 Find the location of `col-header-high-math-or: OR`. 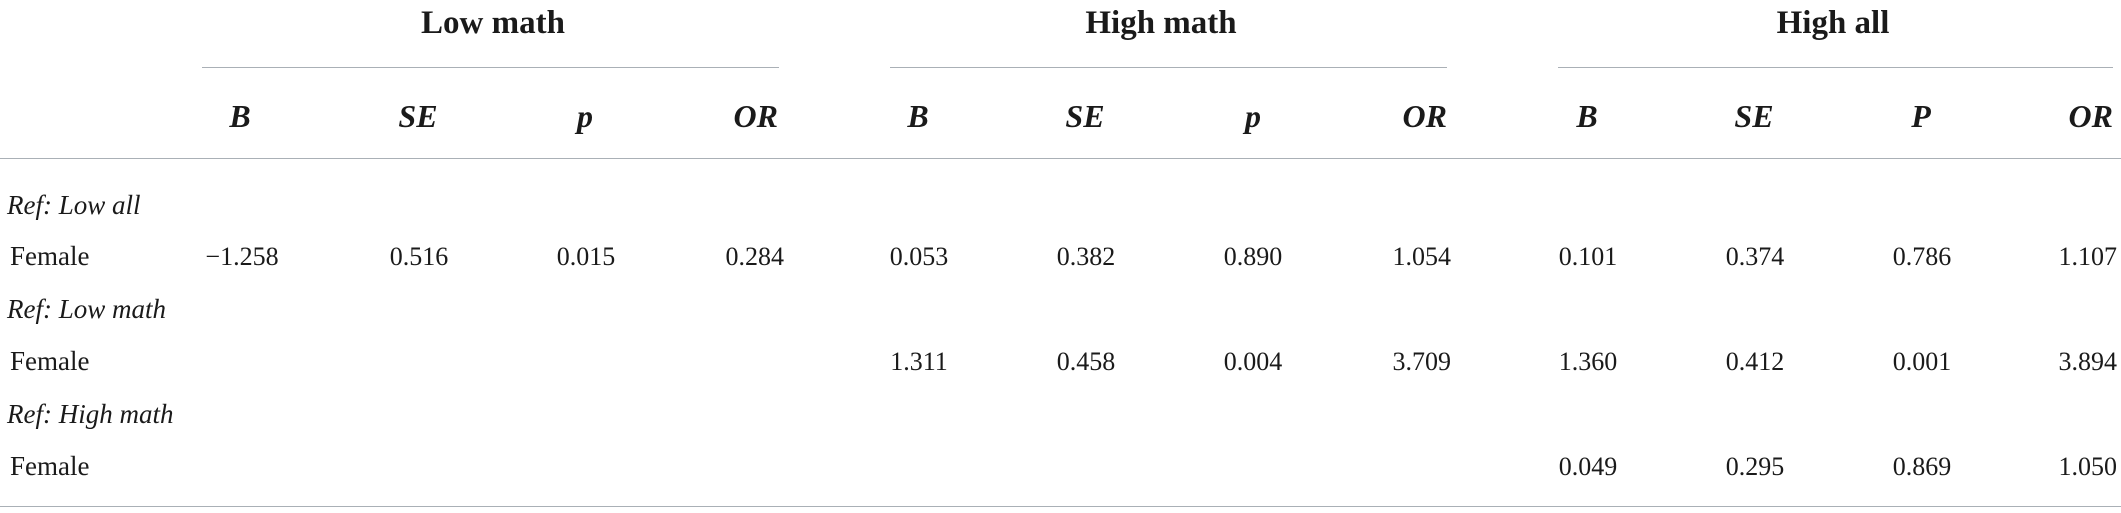

col-header-high-math-or: OR is located at coordinates (1424, 116).